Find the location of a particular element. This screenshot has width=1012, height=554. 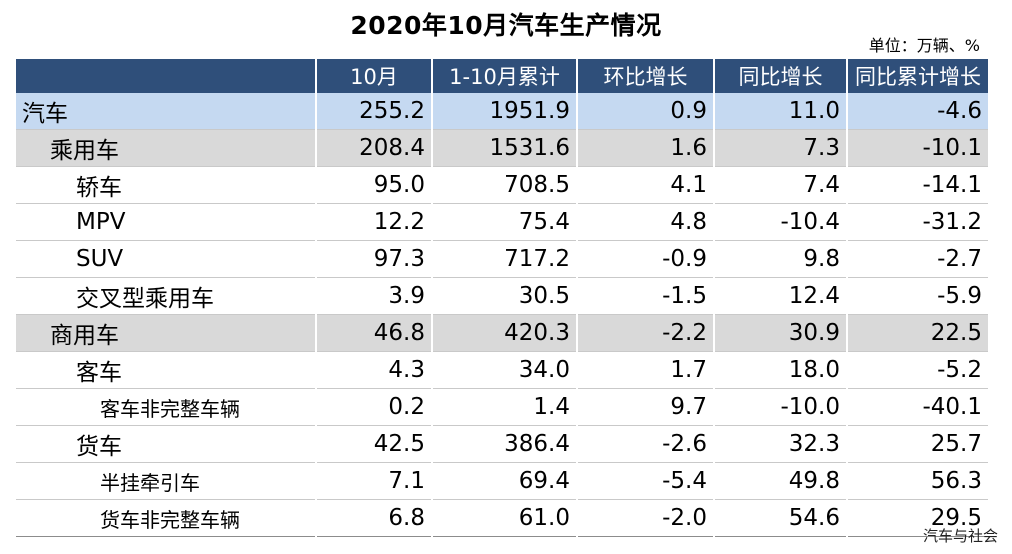

cell-yoy-cumulative-growth: -31.2 is located at coordinates (917, 222).